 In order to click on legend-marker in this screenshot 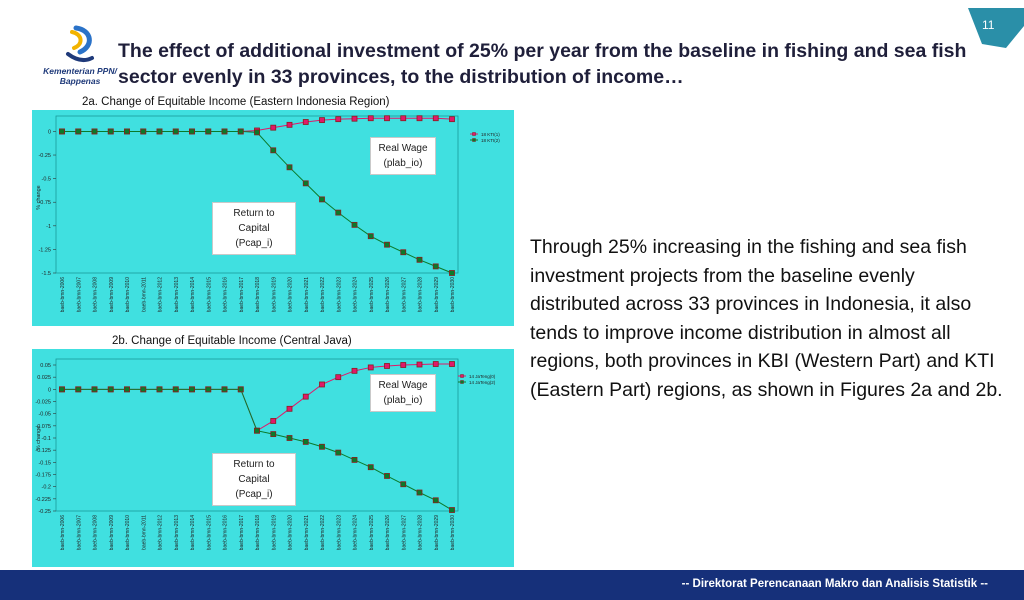, I will do `click(474, 134)`.